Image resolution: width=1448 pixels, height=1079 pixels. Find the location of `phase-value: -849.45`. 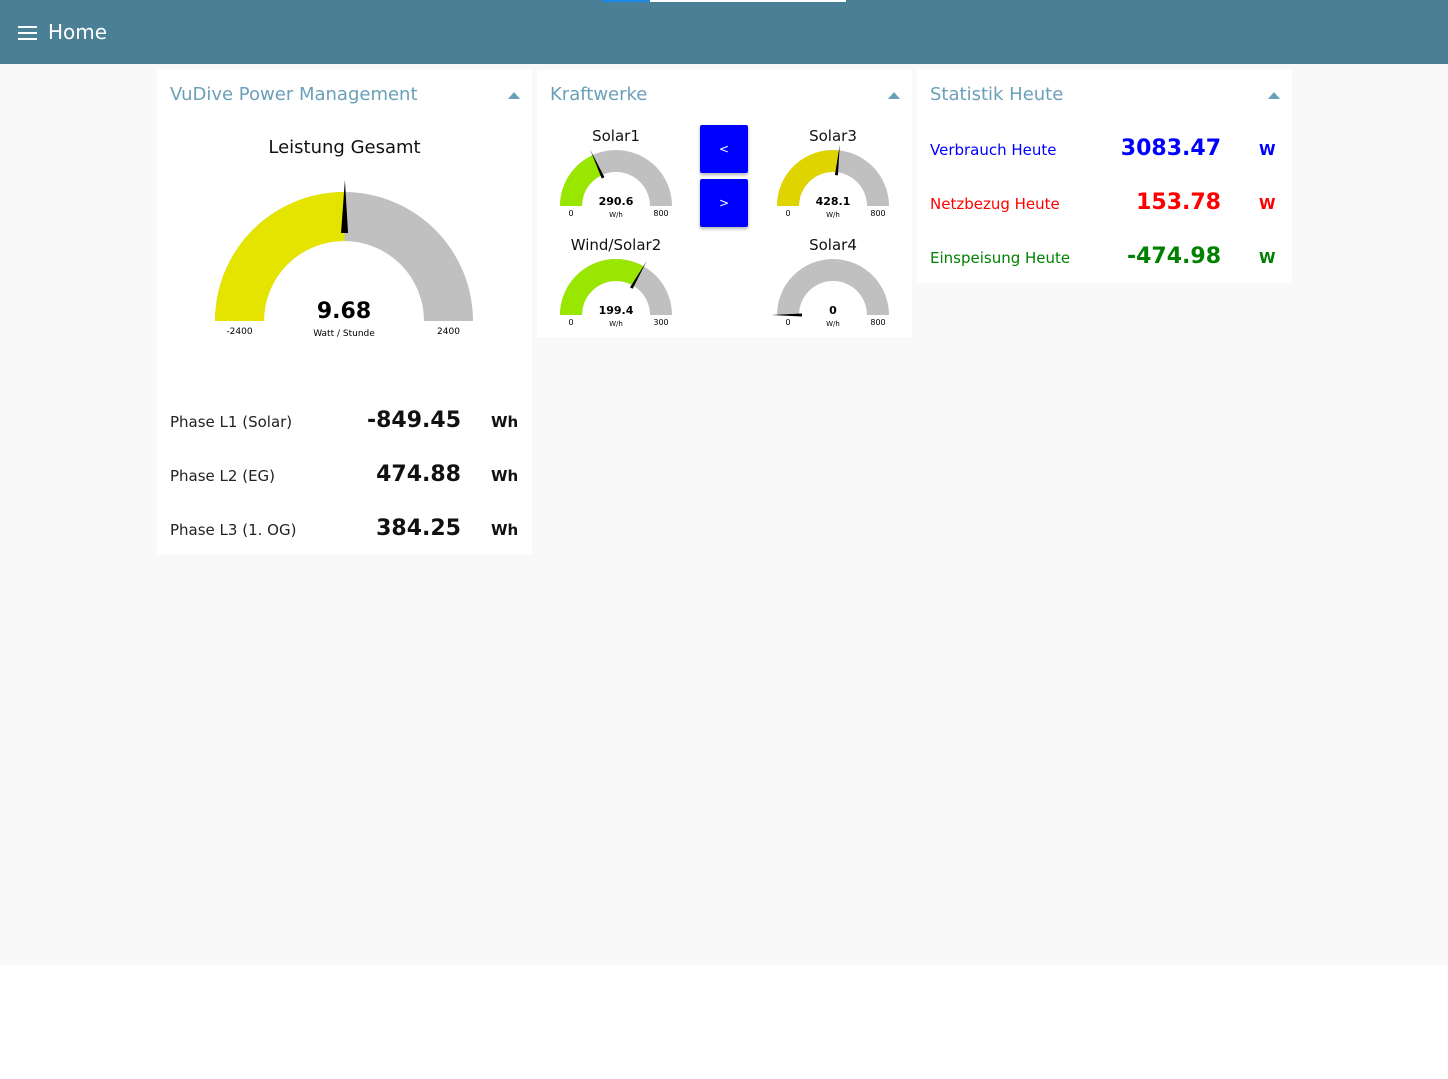

phase-value: -849.45 is located at coordinates (413, 420).